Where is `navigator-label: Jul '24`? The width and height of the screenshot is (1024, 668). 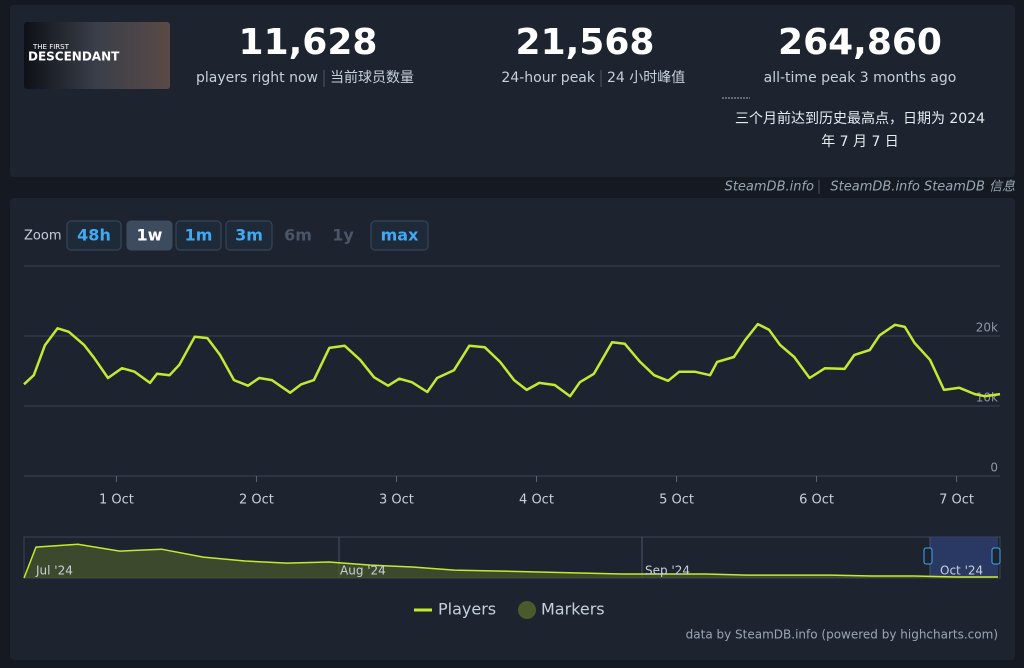 navigator-label: Jul '24 is located at coordinates (54, 571).